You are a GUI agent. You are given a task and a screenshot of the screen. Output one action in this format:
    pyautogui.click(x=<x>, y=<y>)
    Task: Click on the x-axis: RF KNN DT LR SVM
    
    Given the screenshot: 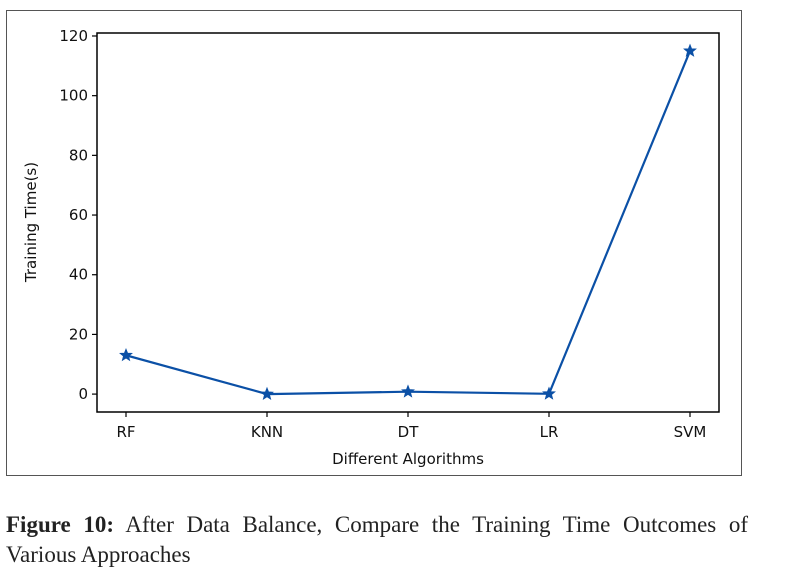 What is the action you would take?
    pyautogui.click(x=411, y=426)
    